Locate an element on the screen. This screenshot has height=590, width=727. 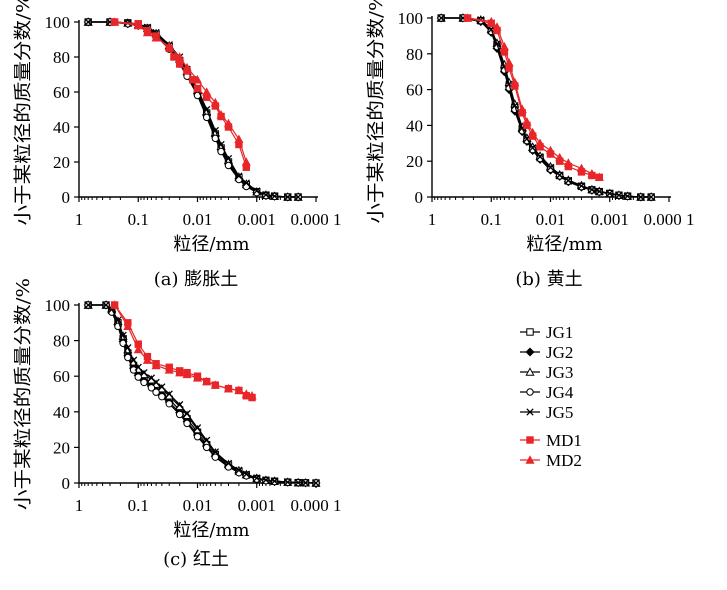
series-line-jg1 is located at coordinates (193, 109).